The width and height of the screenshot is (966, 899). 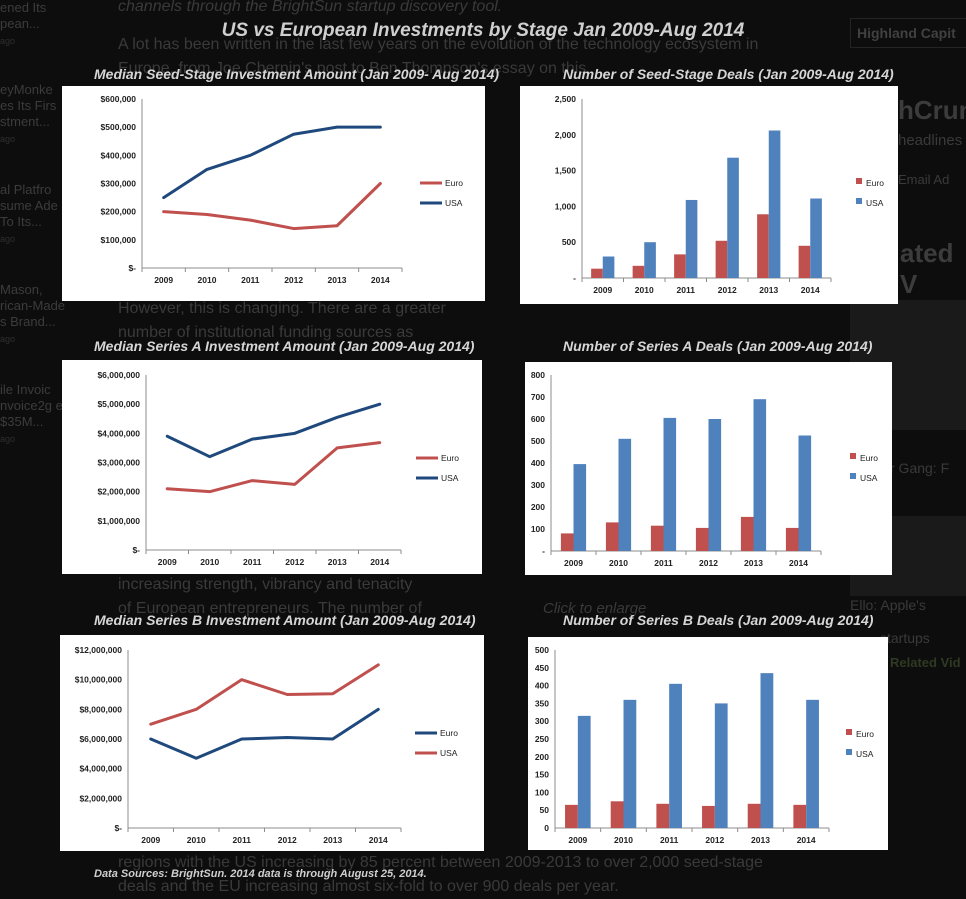 I want to click on y-tick-label: $200,000, so click(x=119, y=212).